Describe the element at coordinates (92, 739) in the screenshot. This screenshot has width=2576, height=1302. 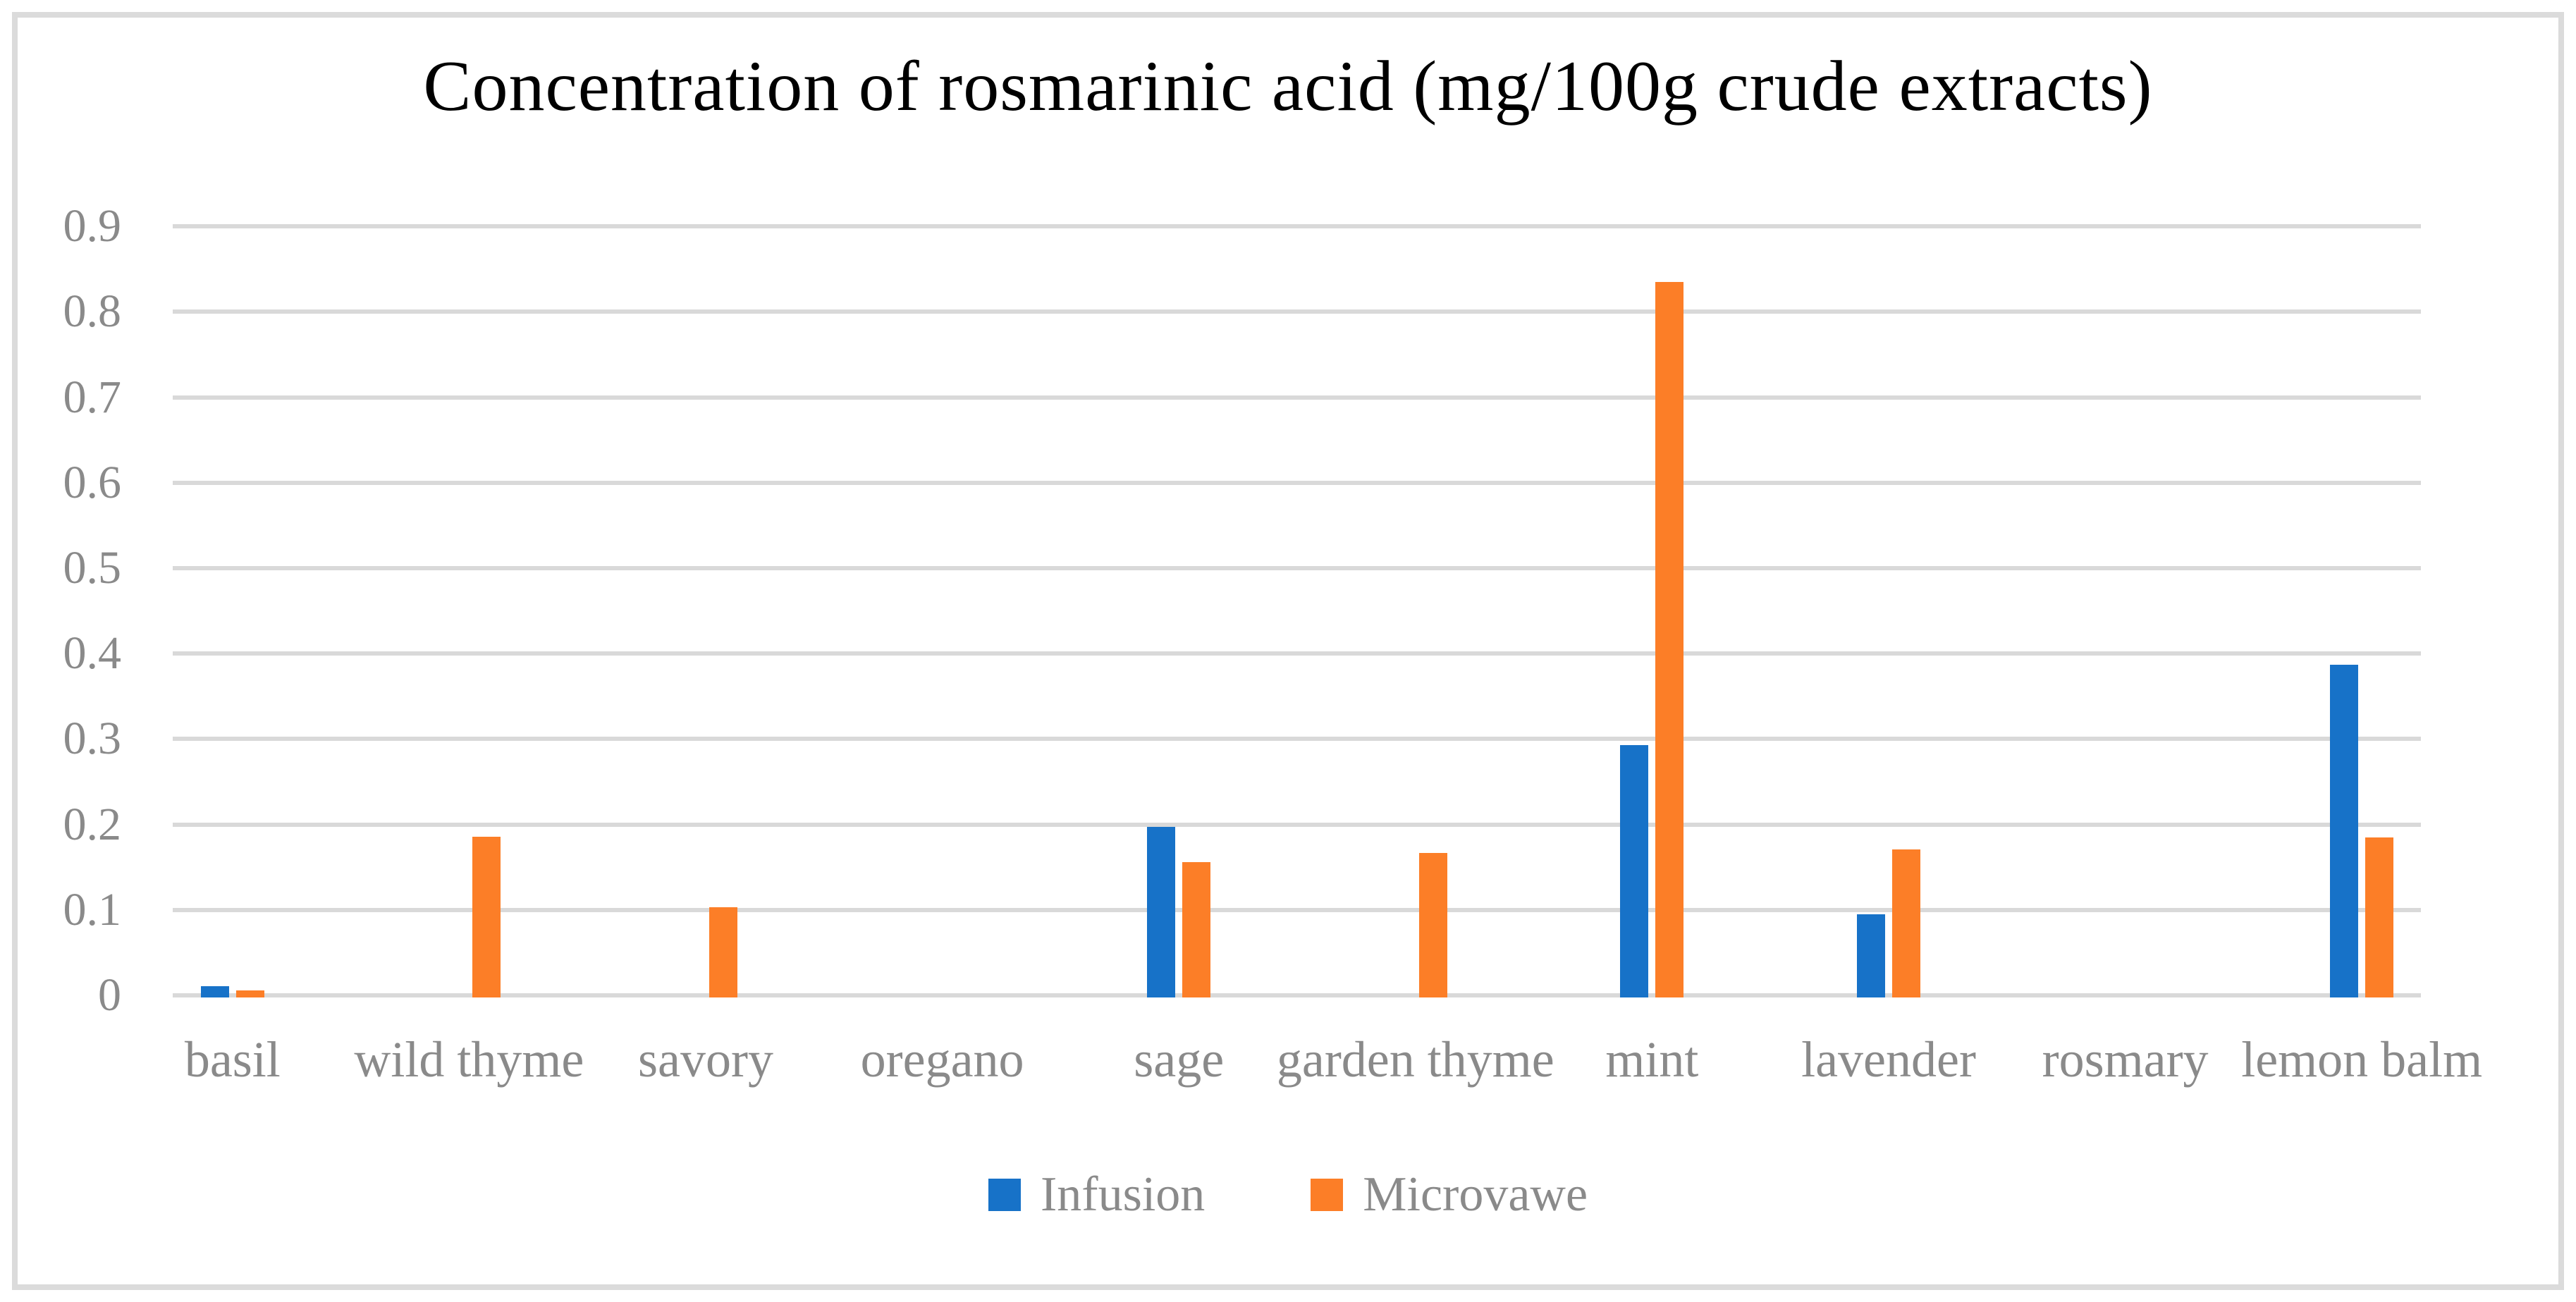
I see `y-tick-label-0.3: 0.3` at that location.